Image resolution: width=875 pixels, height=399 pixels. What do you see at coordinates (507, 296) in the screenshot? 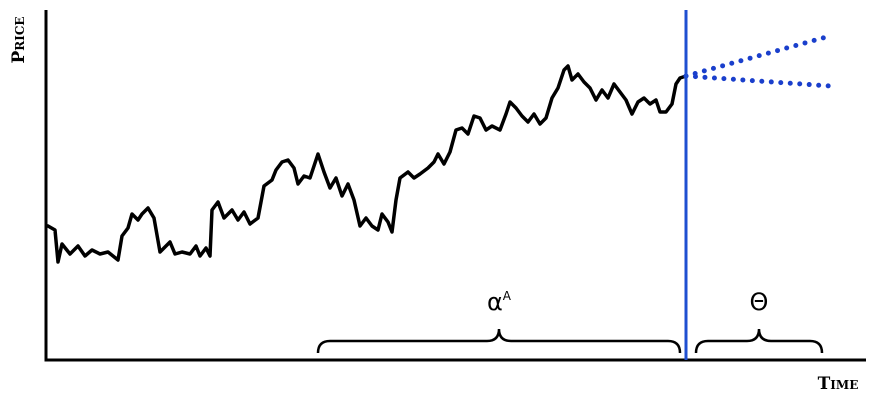
I see `annotation-sup: A` at bounding box center [507, 296].